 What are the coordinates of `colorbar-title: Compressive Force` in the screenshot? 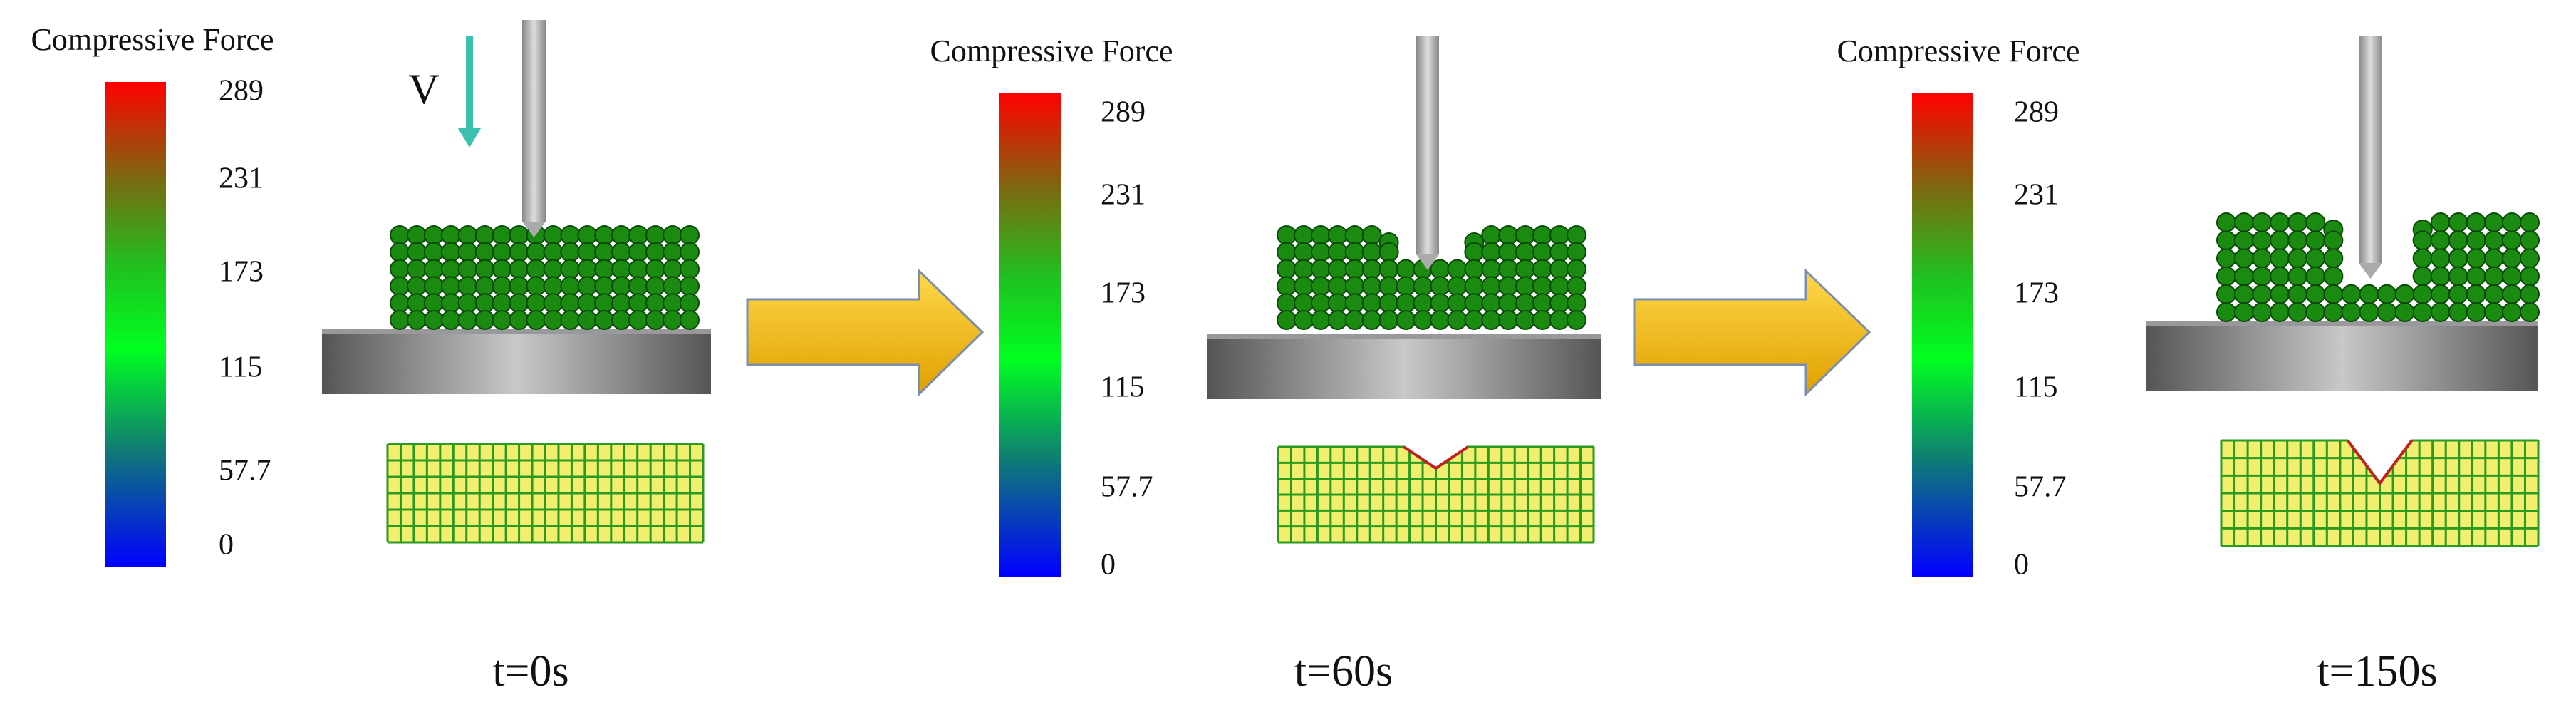 It's located at (152, 39).